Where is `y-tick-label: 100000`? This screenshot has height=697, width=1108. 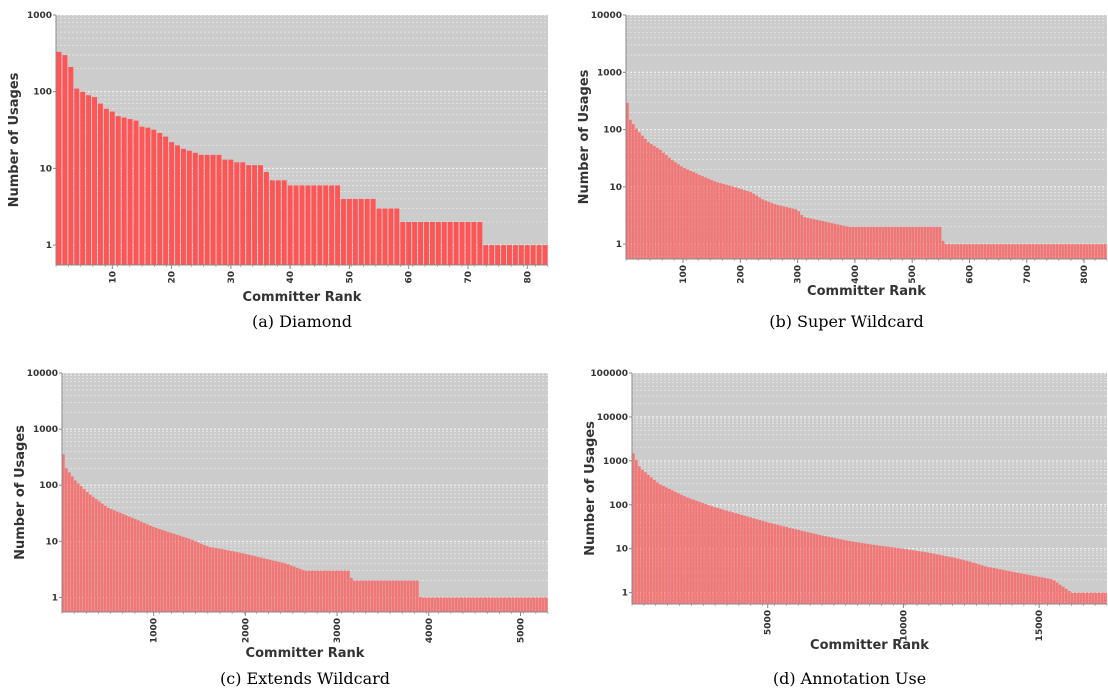
y-tick-label: 100000 is located at coordinates (609, 374).